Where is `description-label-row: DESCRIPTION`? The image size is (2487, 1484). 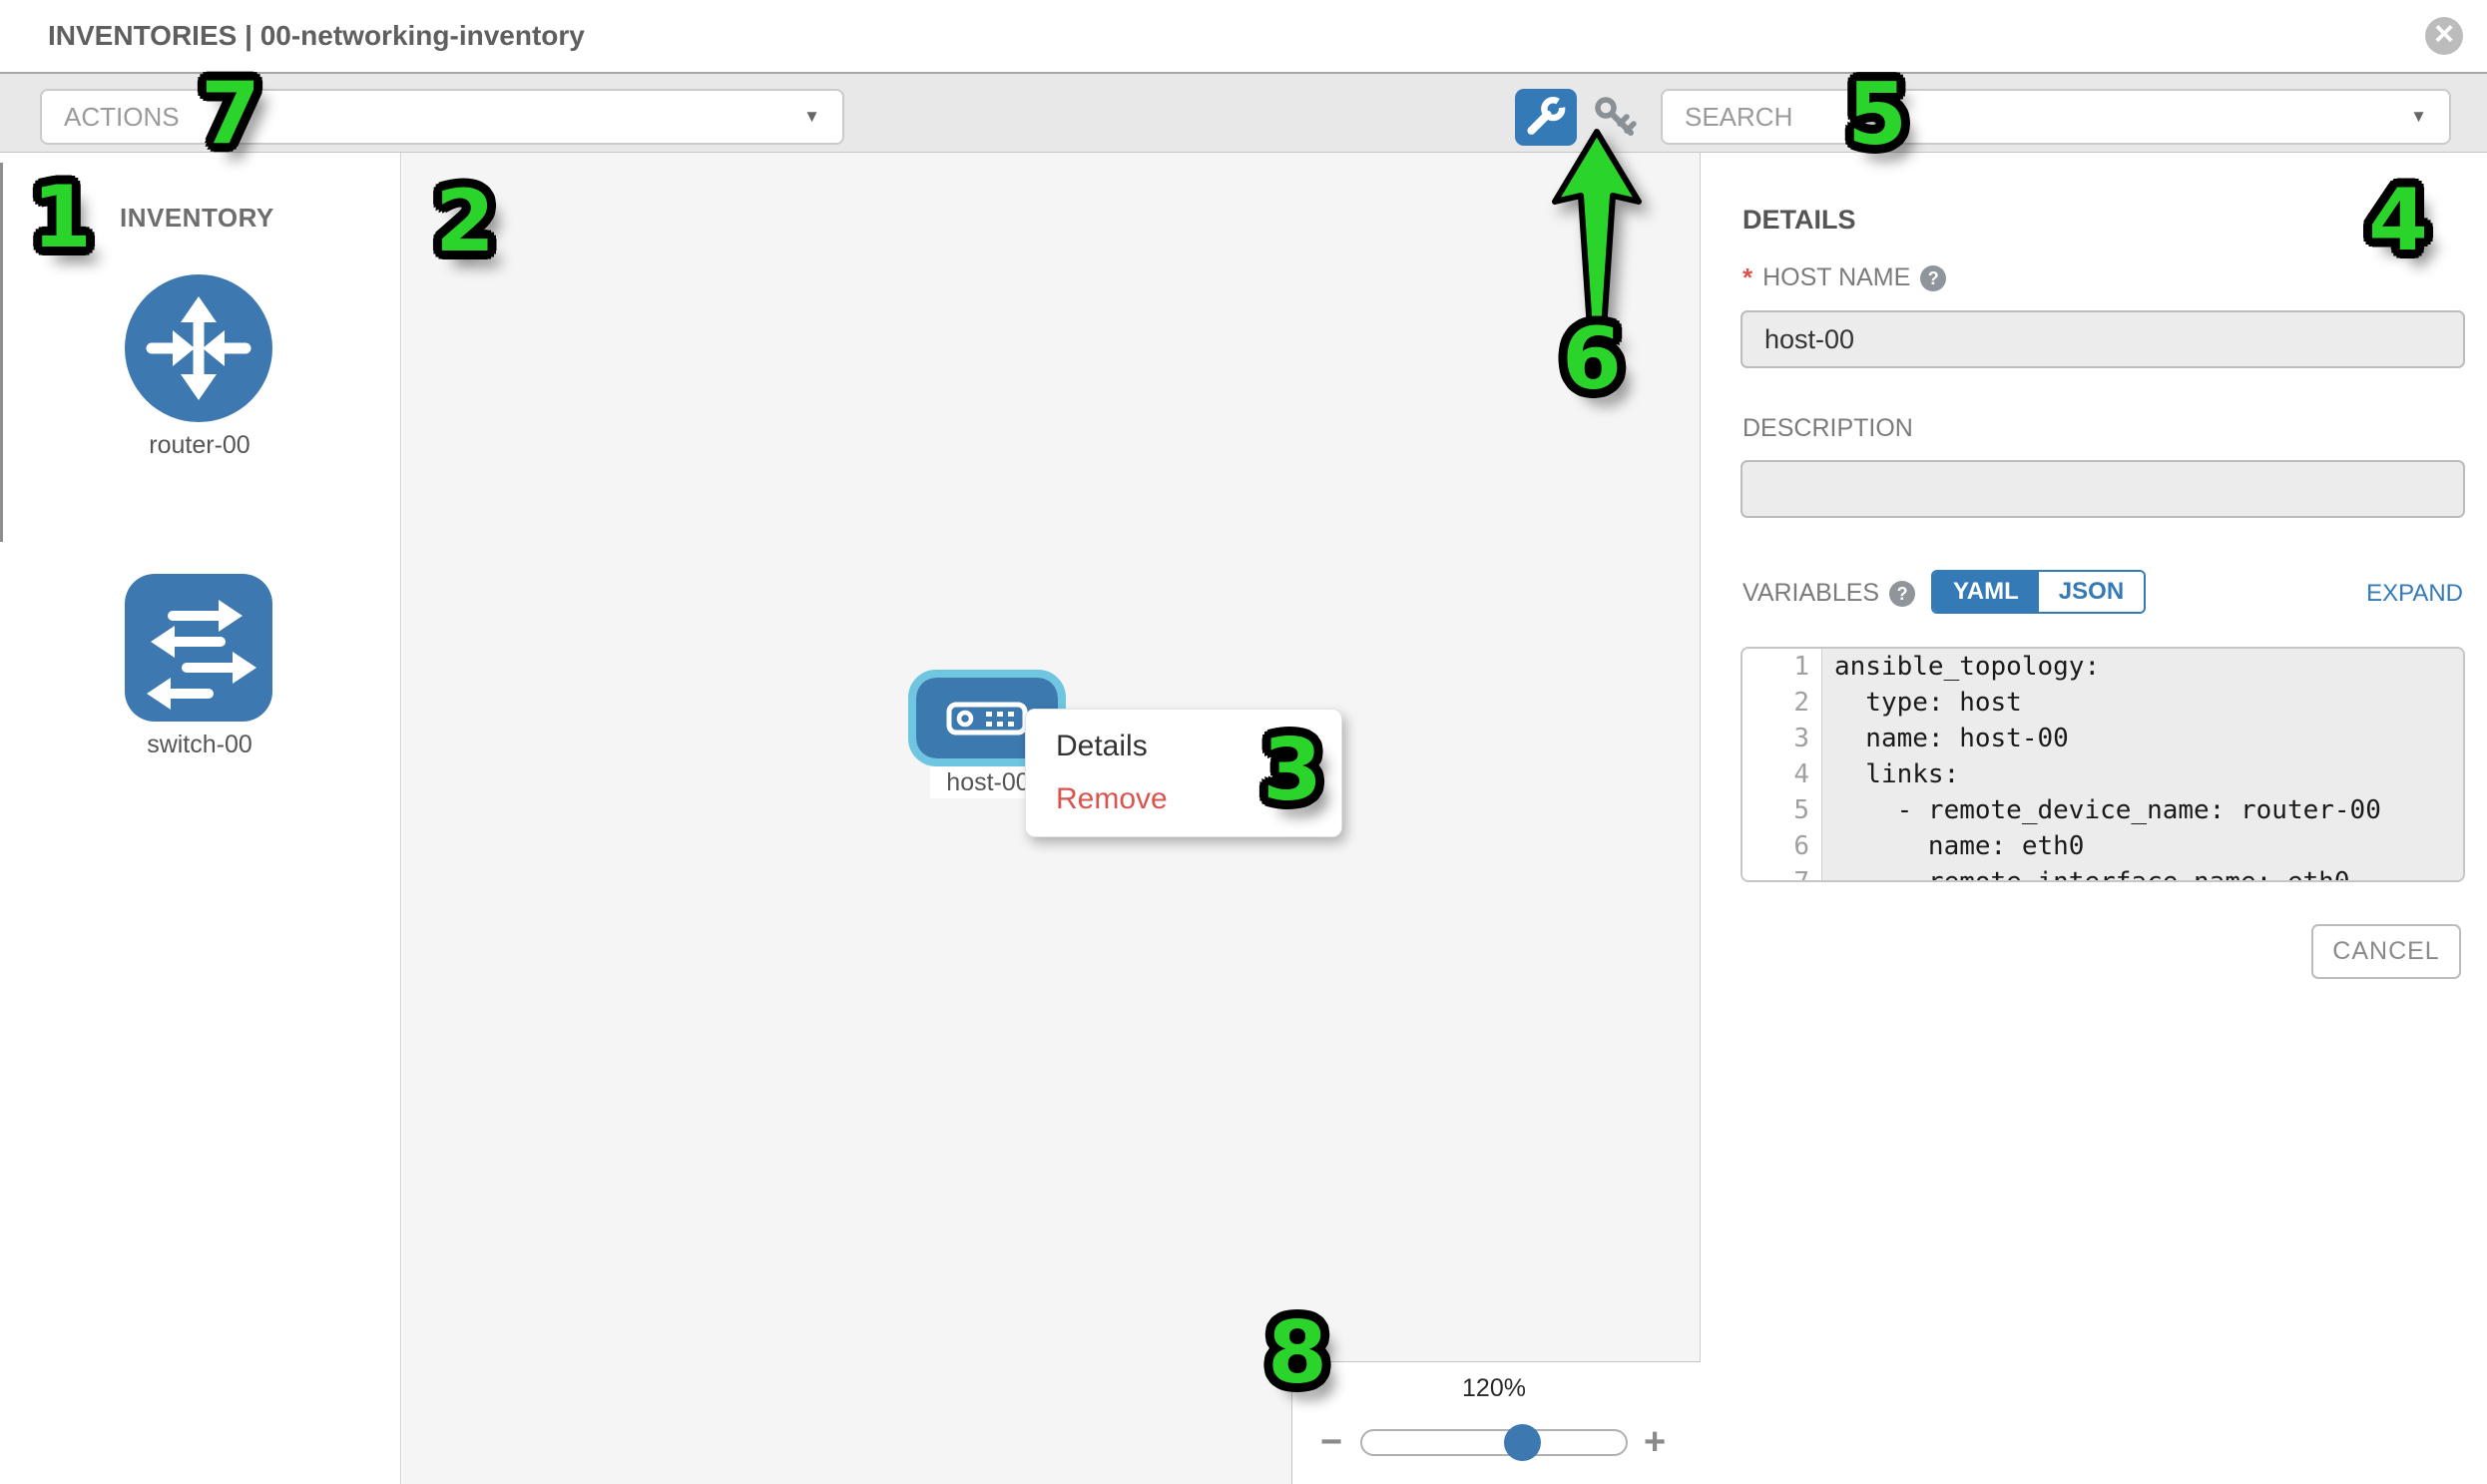 description-label-row: DESCRIPTION is located at coordinates (1827, 428).